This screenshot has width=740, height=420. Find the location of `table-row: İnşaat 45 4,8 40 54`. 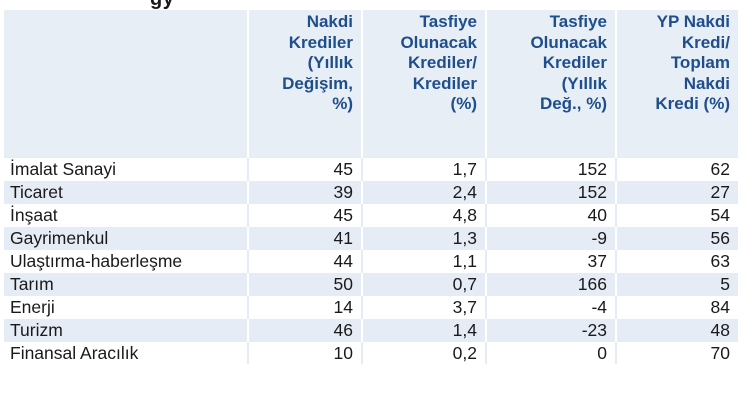

table-row: İnşaat 45 4,8 40 54 is located at coordinates (371, 215).